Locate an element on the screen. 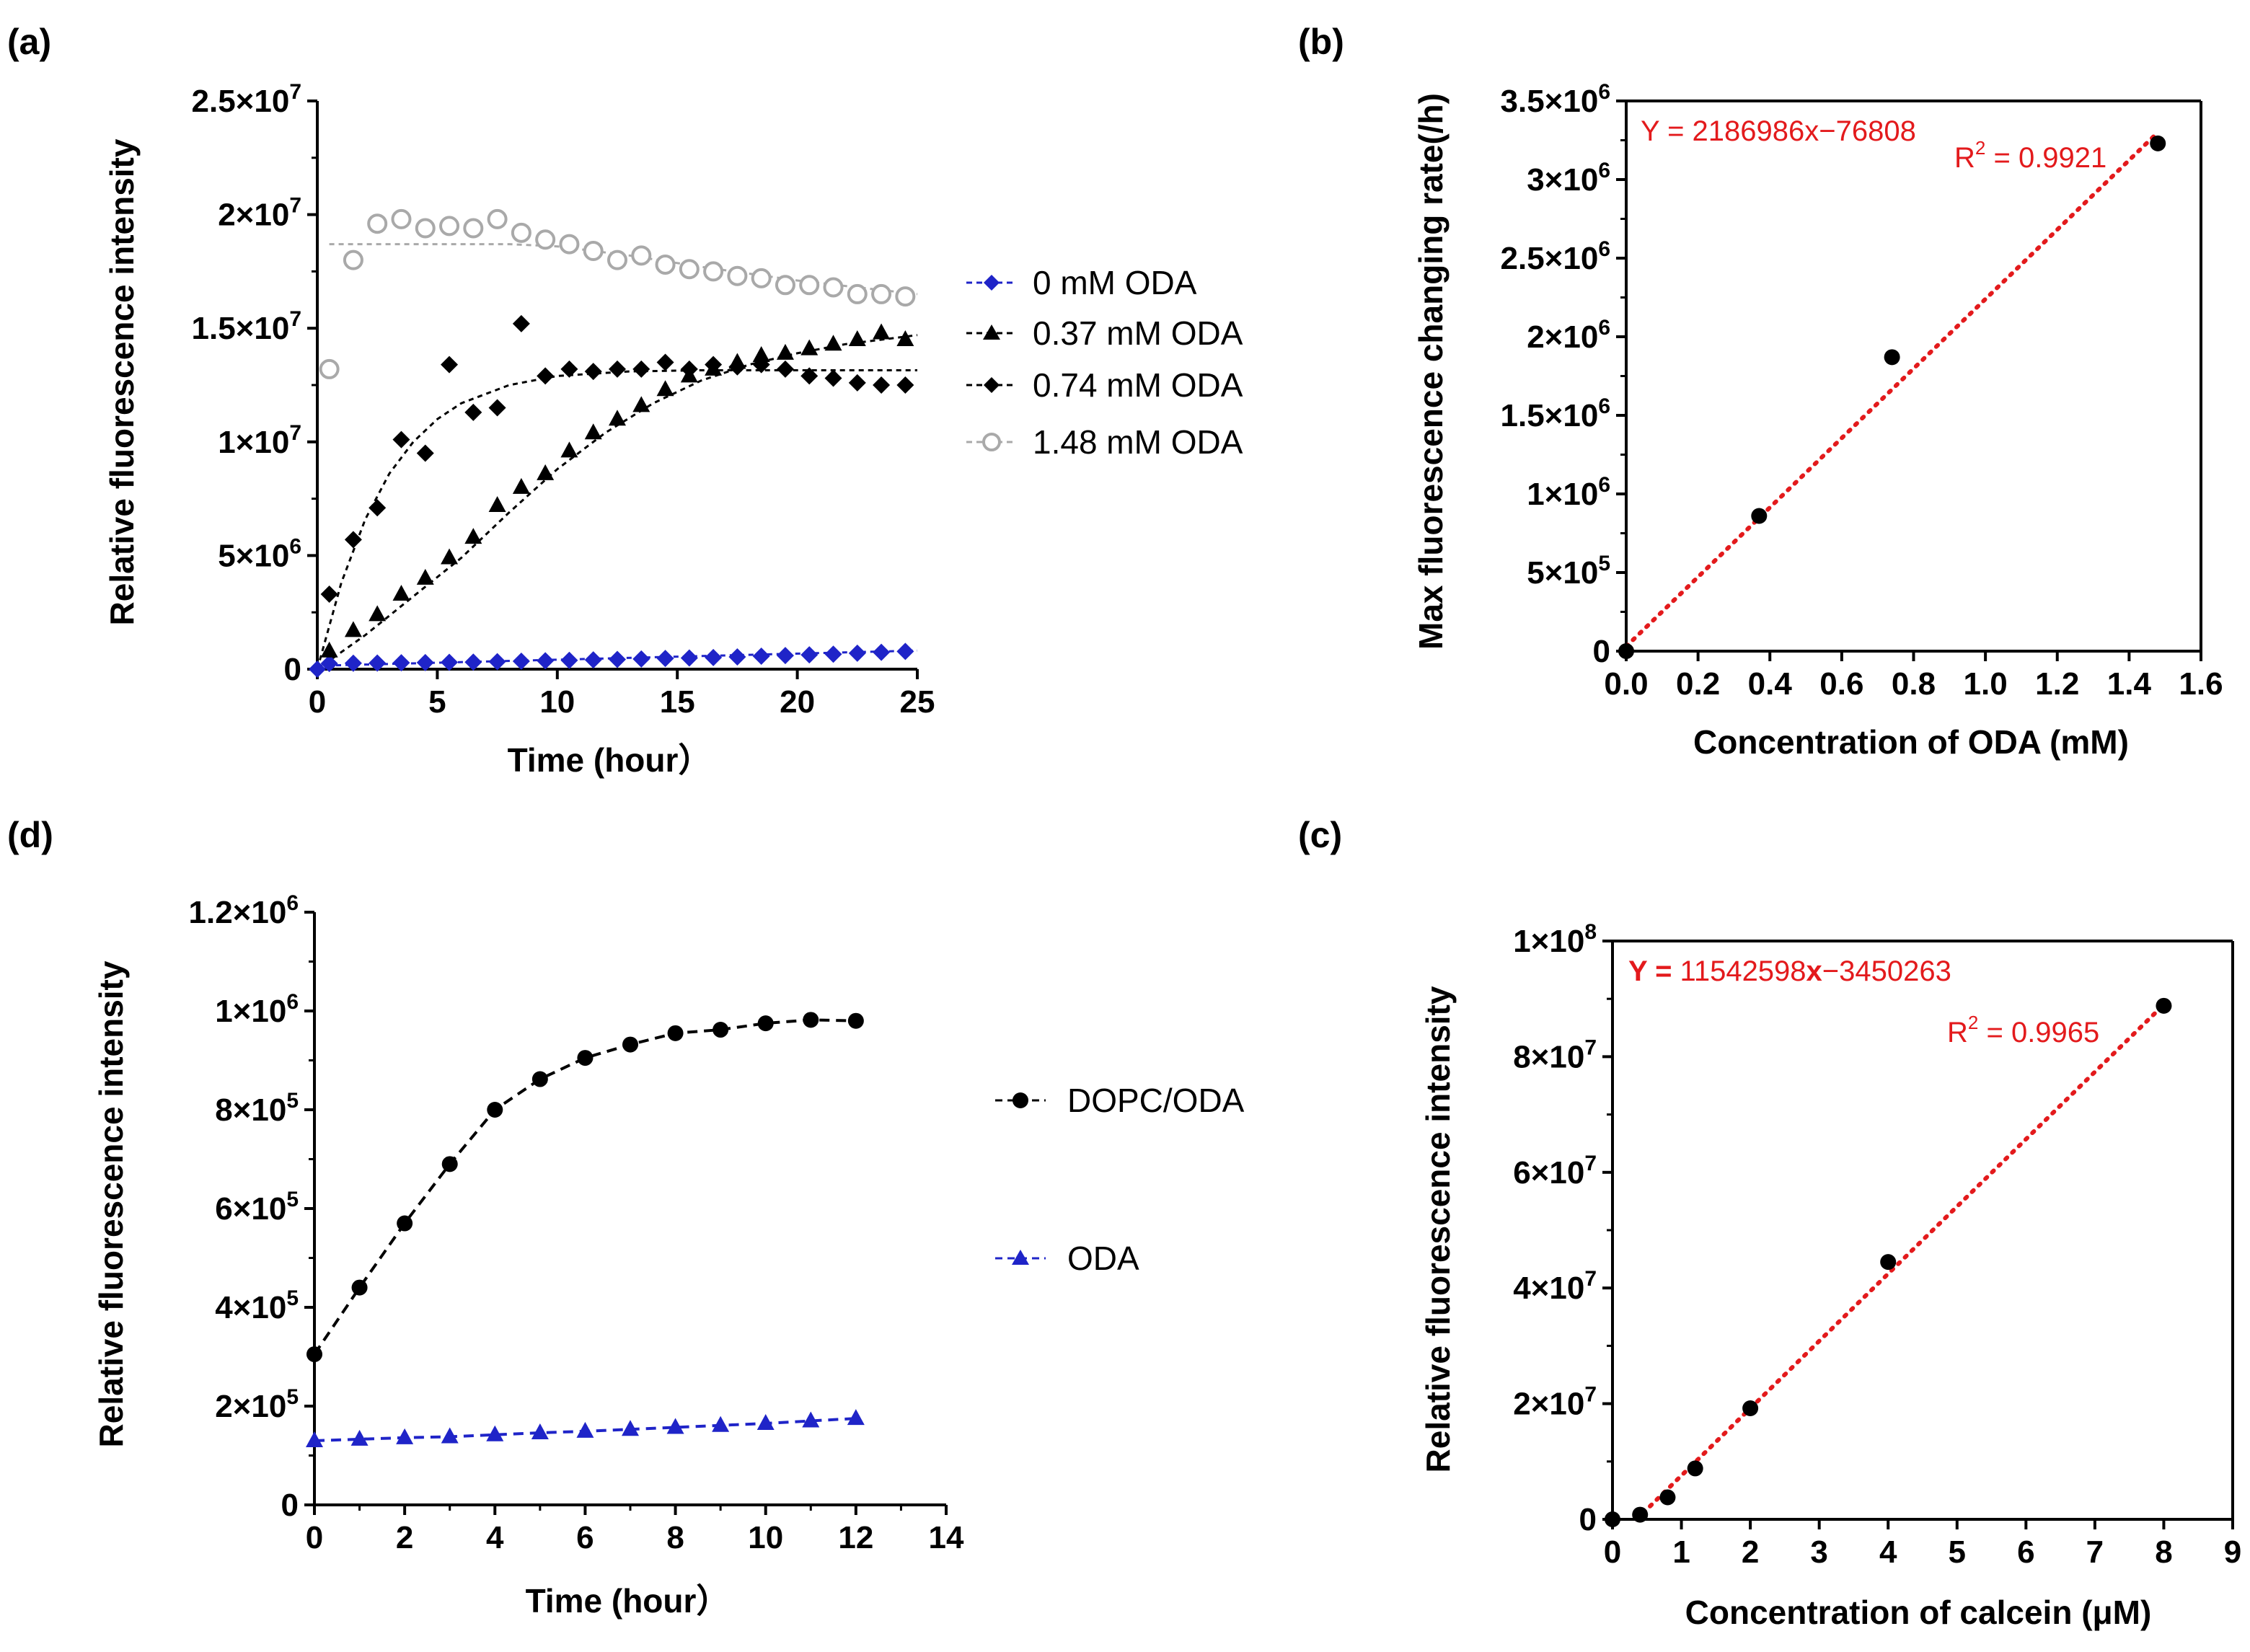 This screenshot has height=1652, width=2250. legend-a-item-3: 1.48 mM ODA is located at coordinates (1104, 442).